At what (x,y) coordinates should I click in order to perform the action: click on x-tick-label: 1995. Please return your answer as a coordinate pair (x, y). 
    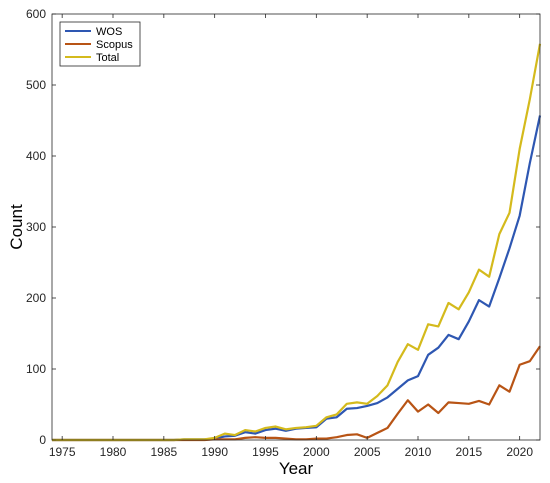
    Looking at the image, I should click on (265, 452).